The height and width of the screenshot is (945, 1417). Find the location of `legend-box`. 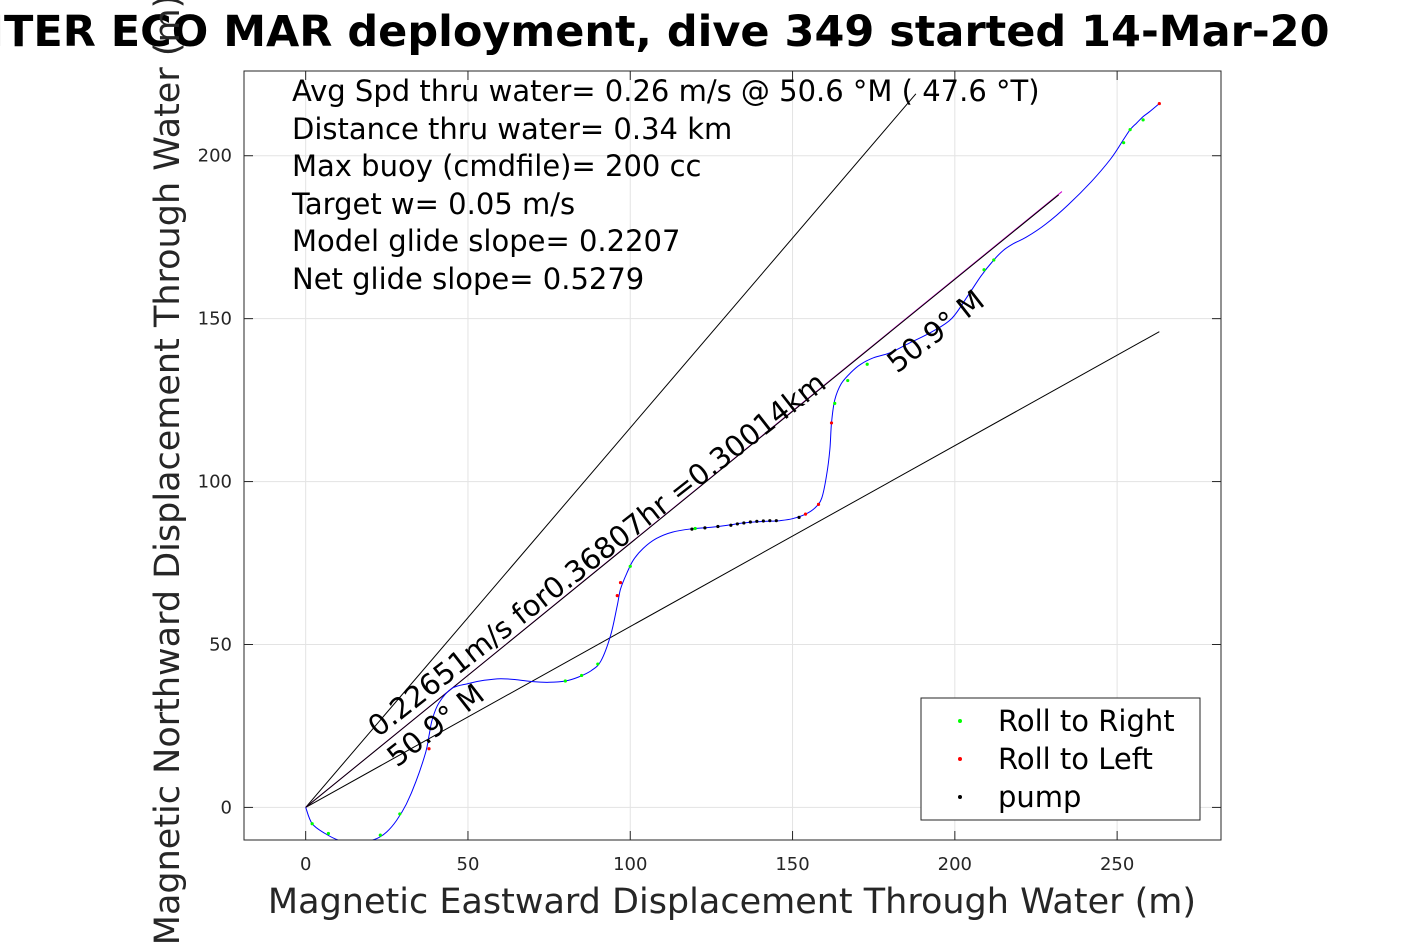

legend-box is located at coordinates (1060, 759).